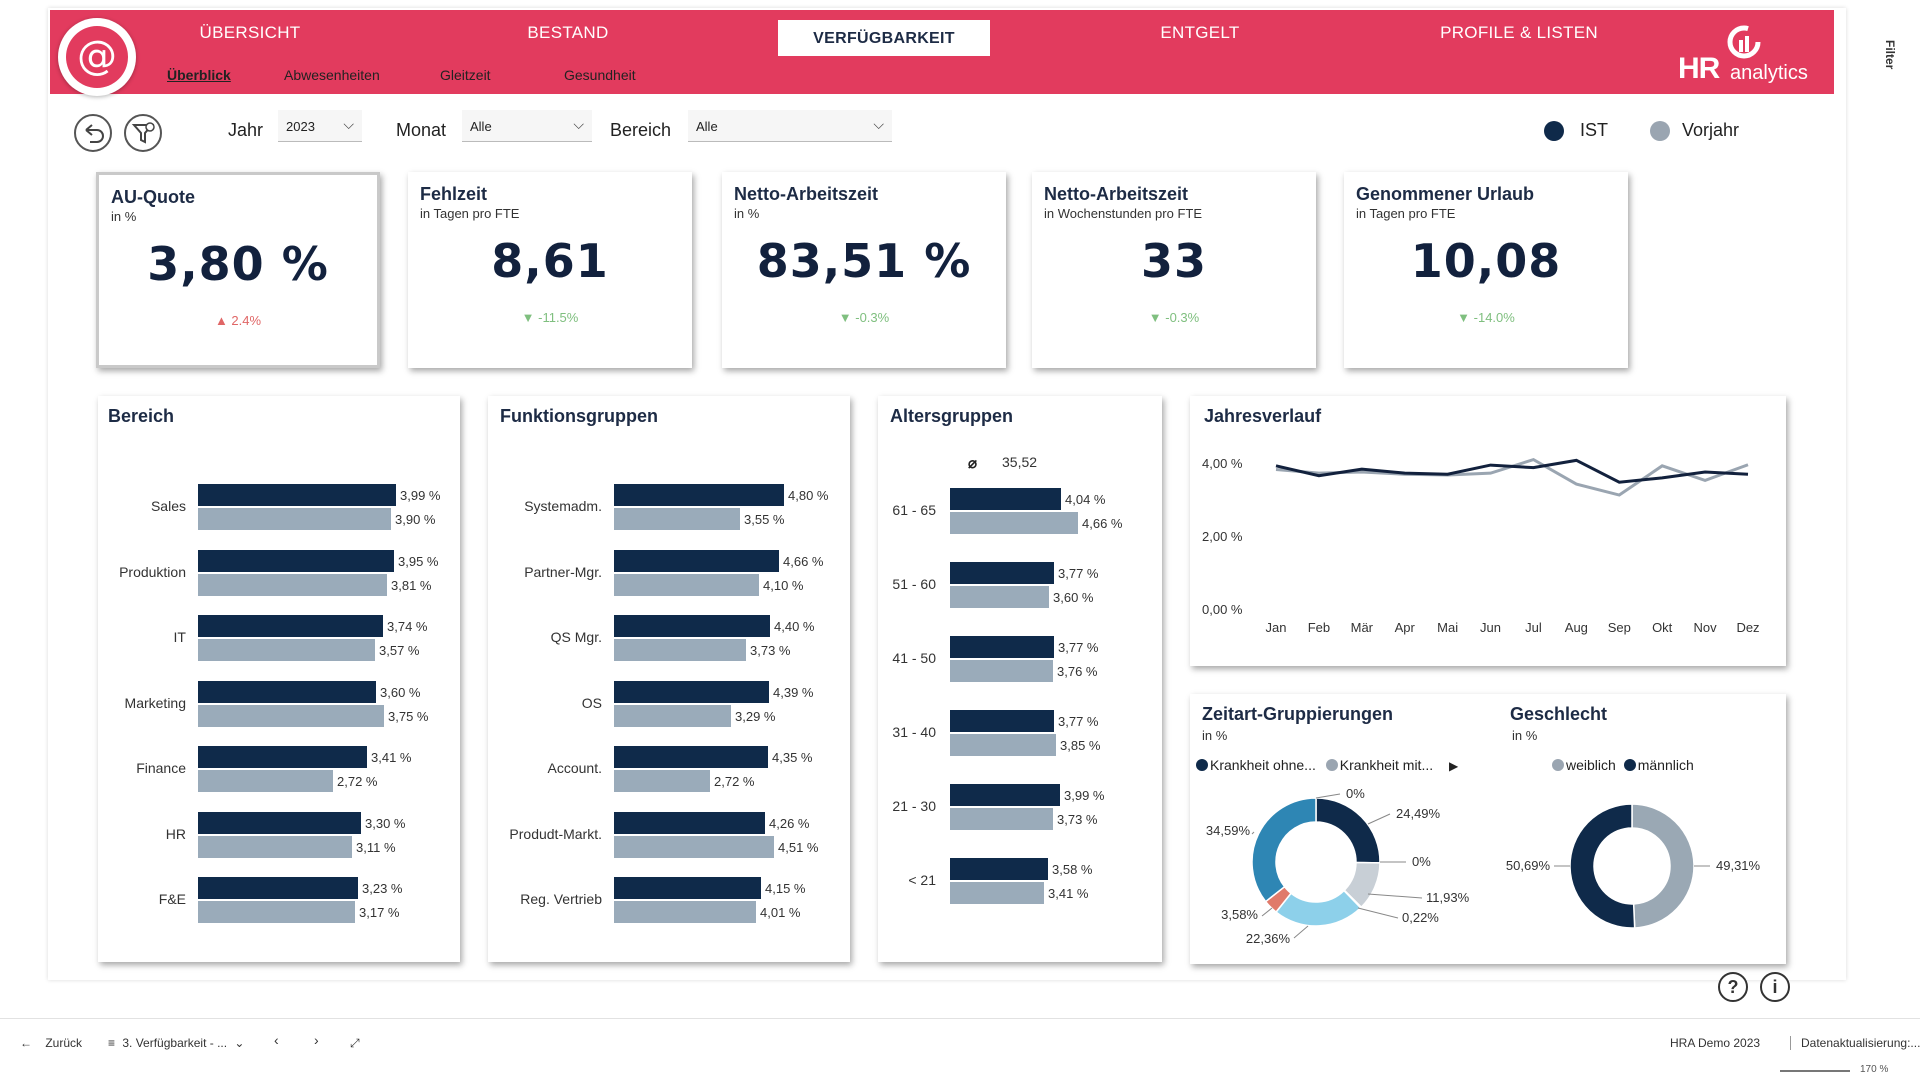 Image resolution: width=1920 pixels, height=1081 pixels. What do you see at coordinates (1327, 765) in the screenshot?
I see `zeitart-legend: Krankheit ohne... Krankheit mit... ▶` at bounding box center [1327, 765].